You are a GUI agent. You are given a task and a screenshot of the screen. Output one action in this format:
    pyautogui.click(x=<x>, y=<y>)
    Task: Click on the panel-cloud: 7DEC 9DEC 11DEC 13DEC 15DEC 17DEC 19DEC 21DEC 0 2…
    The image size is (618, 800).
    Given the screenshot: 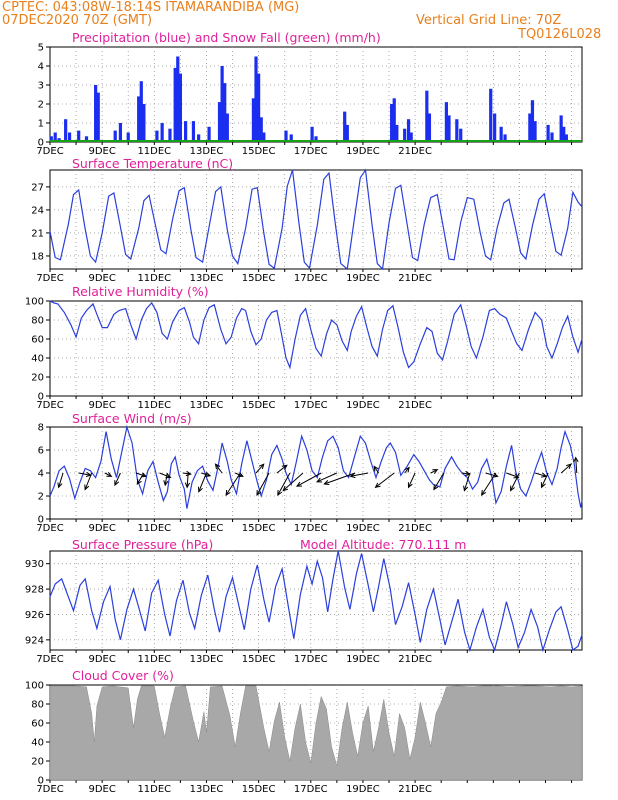 What is the action you would take?
    pyautogui.click(x=304, y=731)
    